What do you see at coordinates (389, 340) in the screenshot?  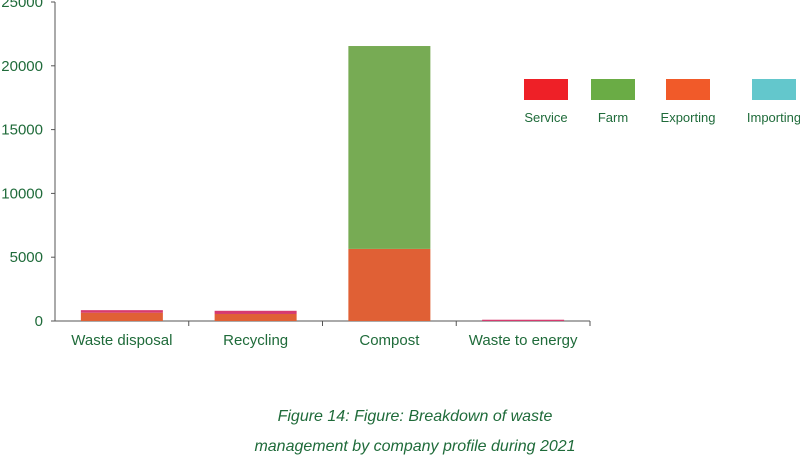 I see `x-category-label: Compost` at bounding box center [389, 340].